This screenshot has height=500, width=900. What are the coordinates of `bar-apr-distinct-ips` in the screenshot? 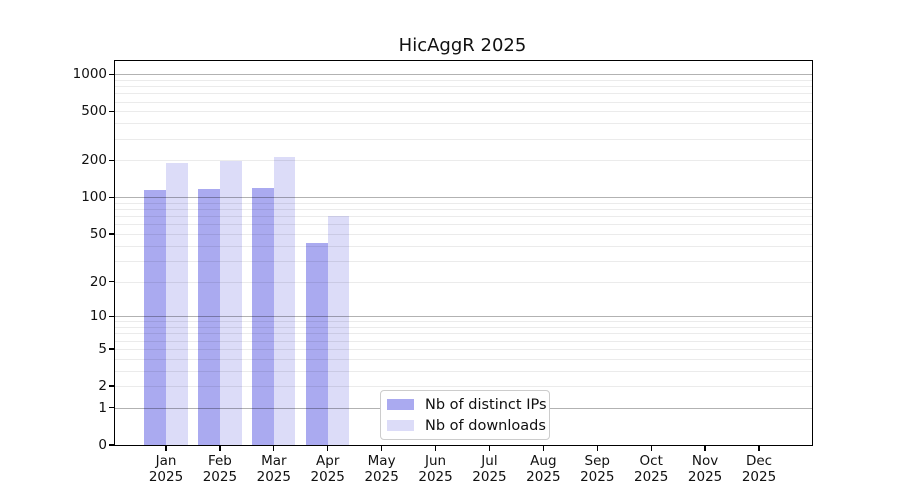 It's located at (317, 344).